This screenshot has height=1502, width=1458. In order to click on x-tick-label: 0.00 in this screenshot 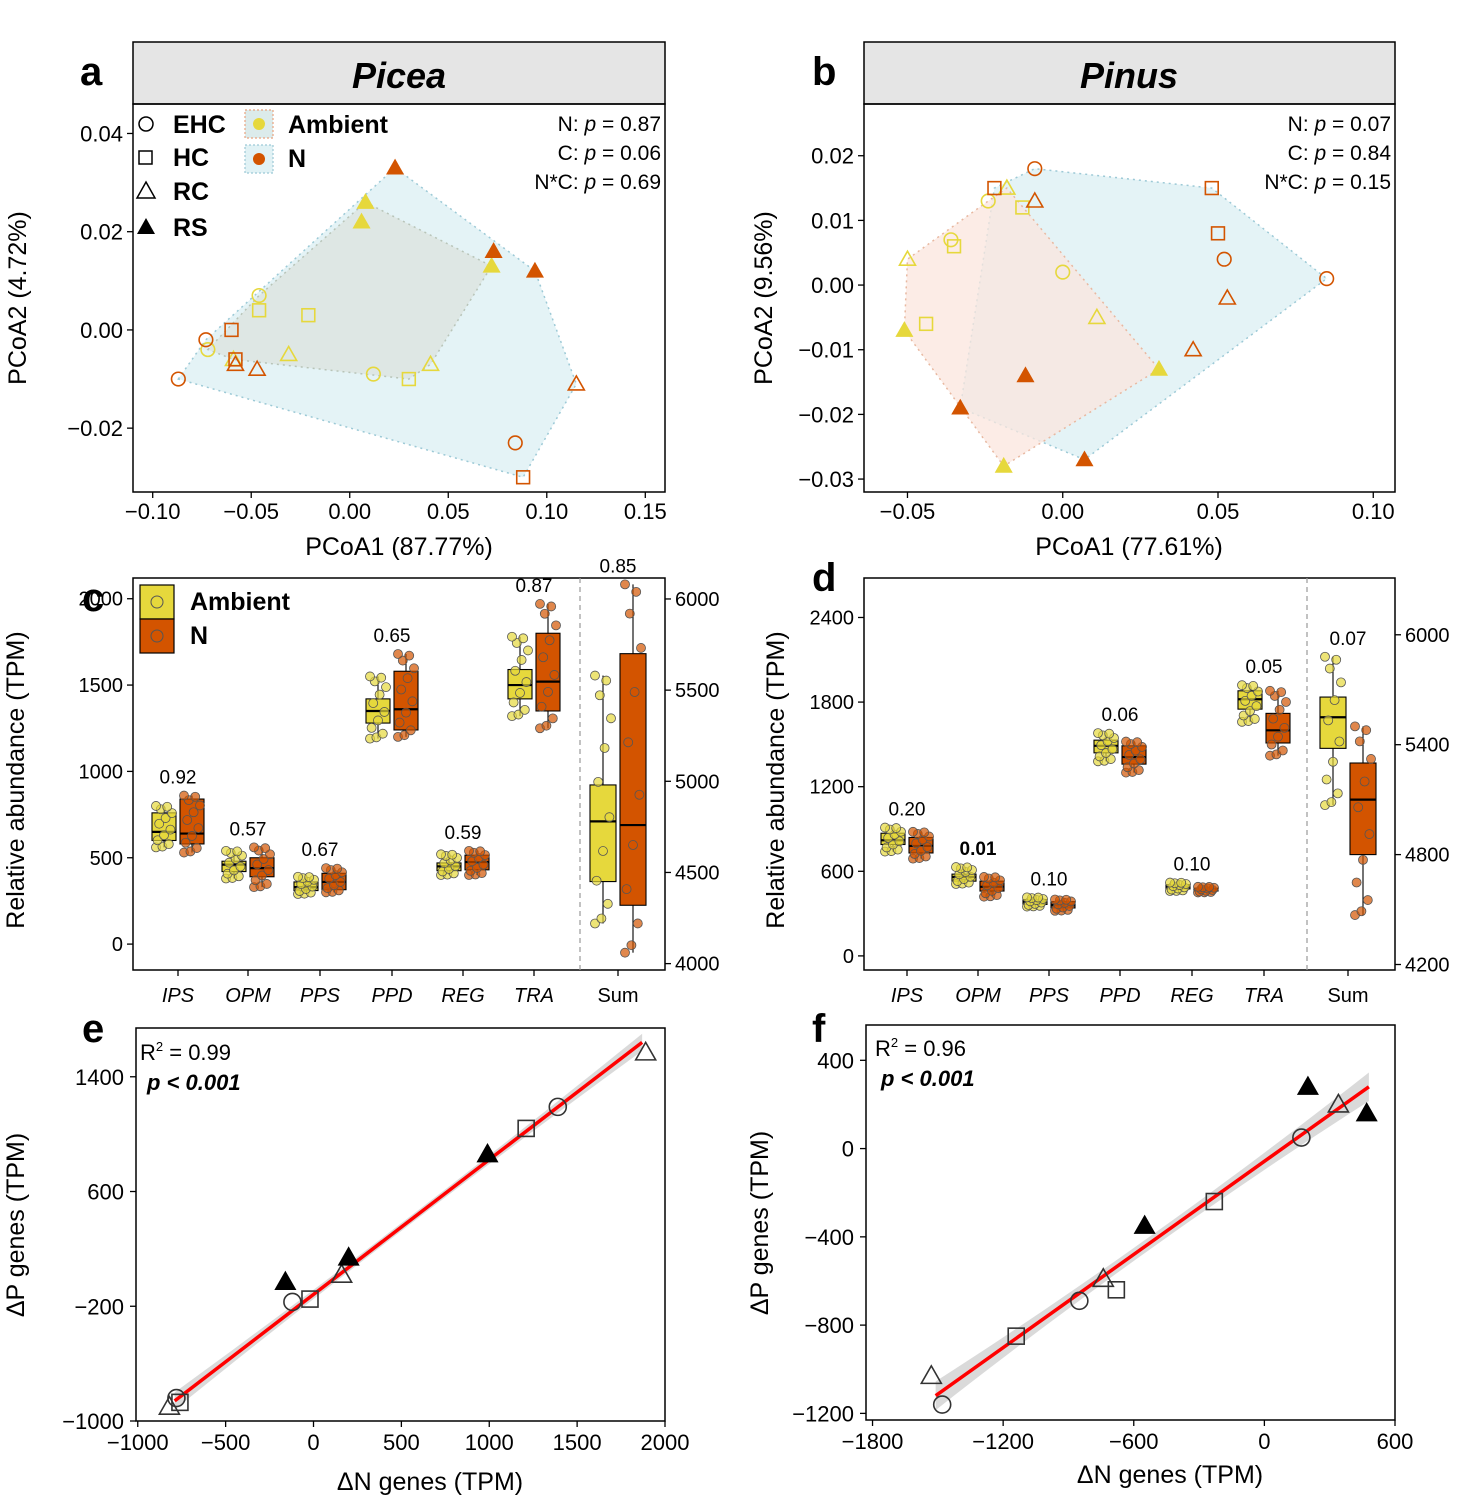, I will do `click(349, 511)`.